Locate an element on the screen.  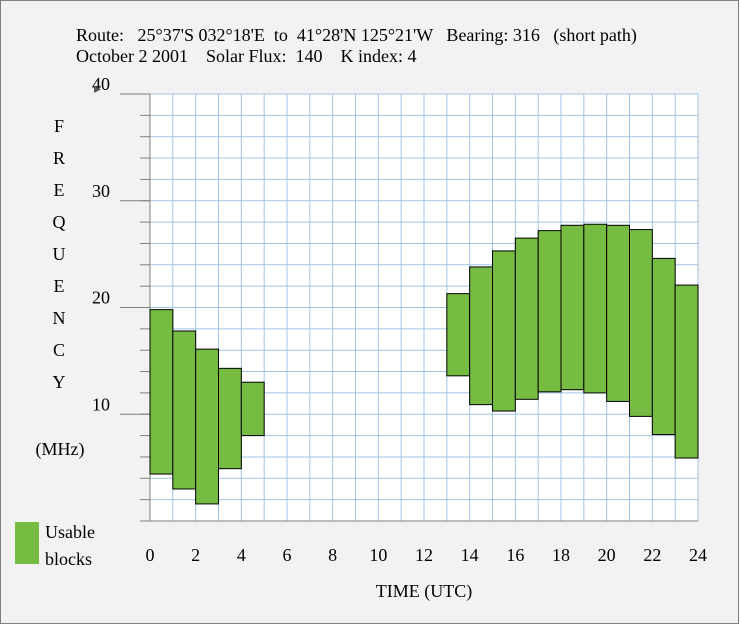
y-tick-label: 30 is located at coordinates (101, 191).